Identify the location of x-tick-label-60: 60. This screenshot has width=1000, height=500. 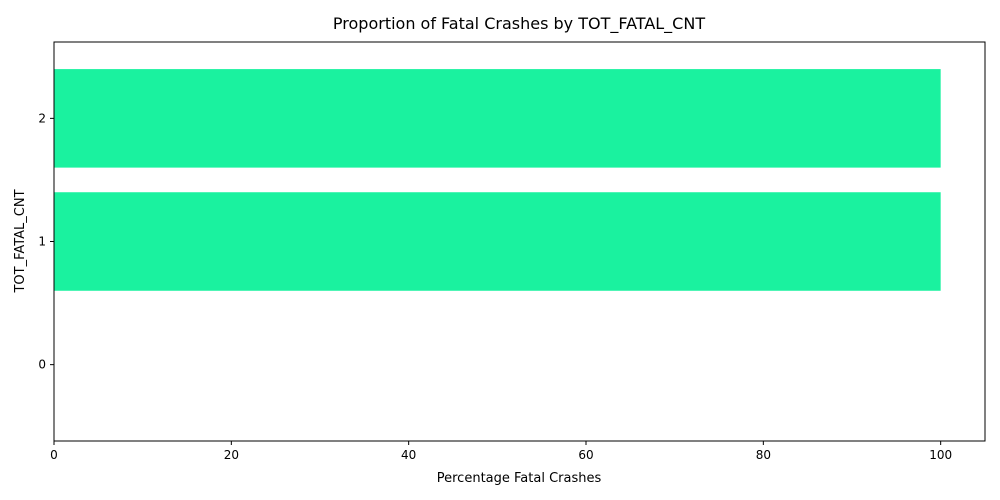
(585, 455).